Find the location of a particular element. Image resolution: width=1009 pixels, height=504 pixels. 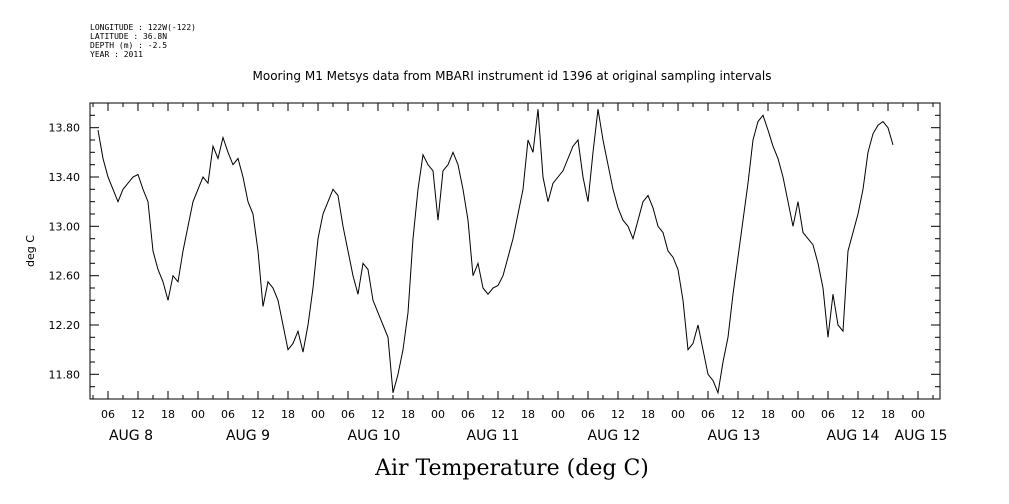

latitude-label: LATITUDE : 36.8N is located at coordinates (128, 36).